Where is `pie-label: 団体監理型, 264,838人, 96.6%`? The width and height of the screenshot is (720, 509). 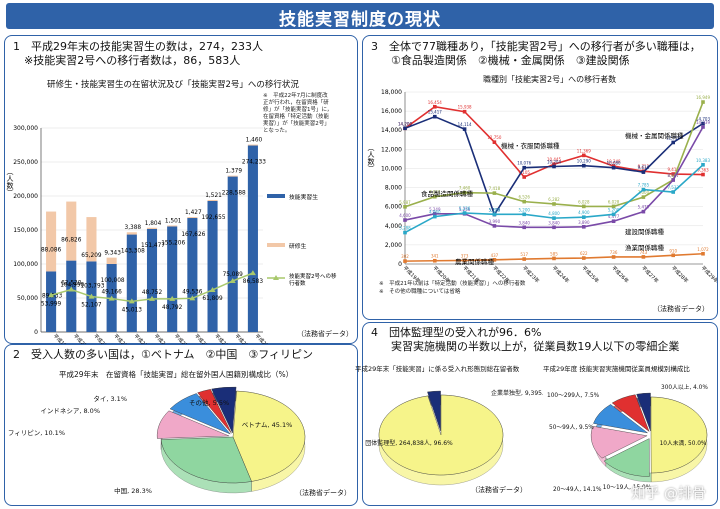 pie-label: 団体監理型, 264,838人, 96.6% is located at coordinates (409, 443).